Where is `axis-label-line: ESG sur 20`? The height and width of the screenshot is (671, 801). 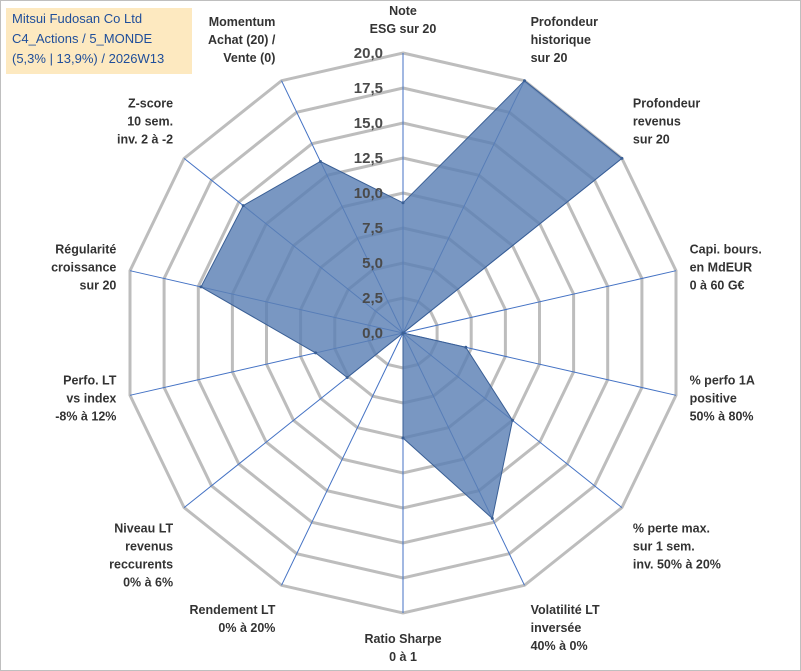 axis-label-line: ESG sur 20 is located at coordinates (403, 29).